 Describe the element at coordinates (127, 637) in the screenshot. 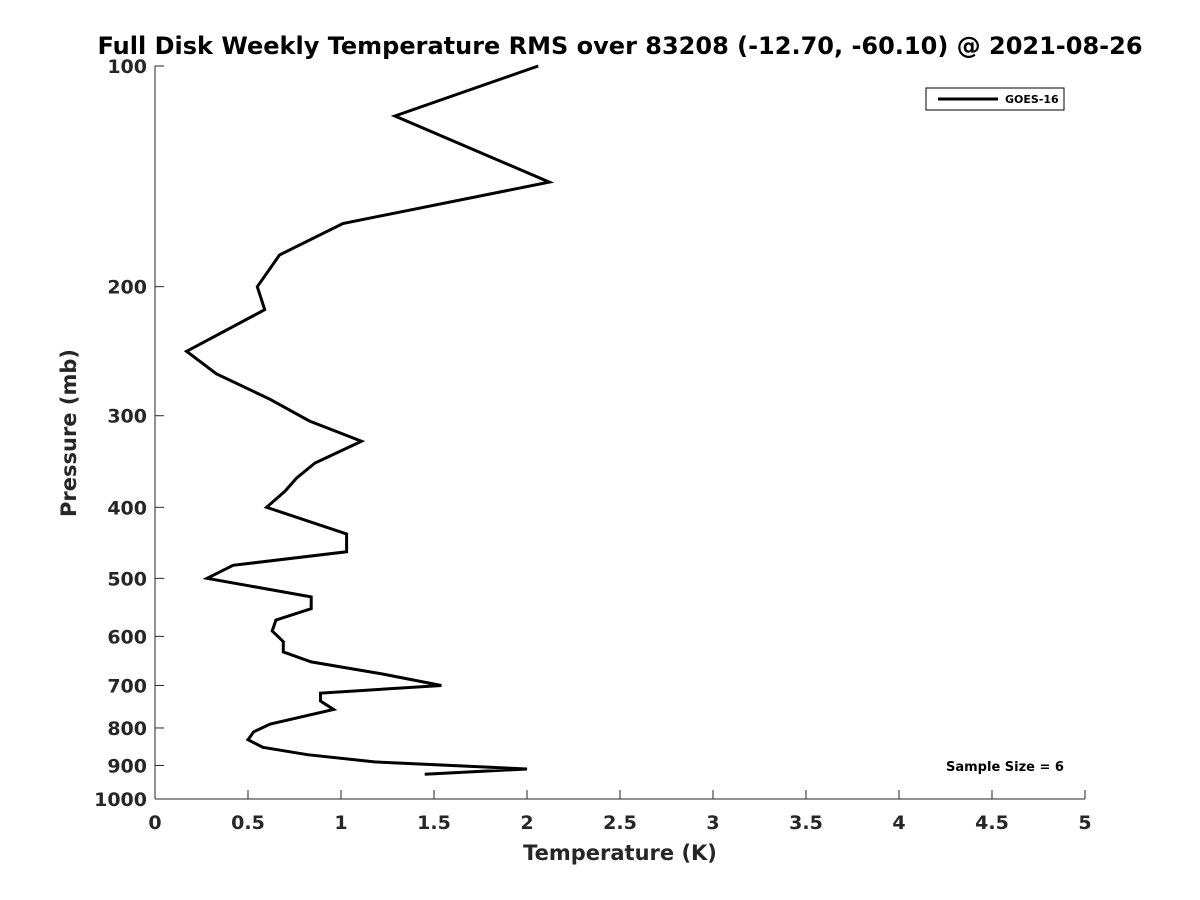

I see `y-tick-label: 600` at that location.